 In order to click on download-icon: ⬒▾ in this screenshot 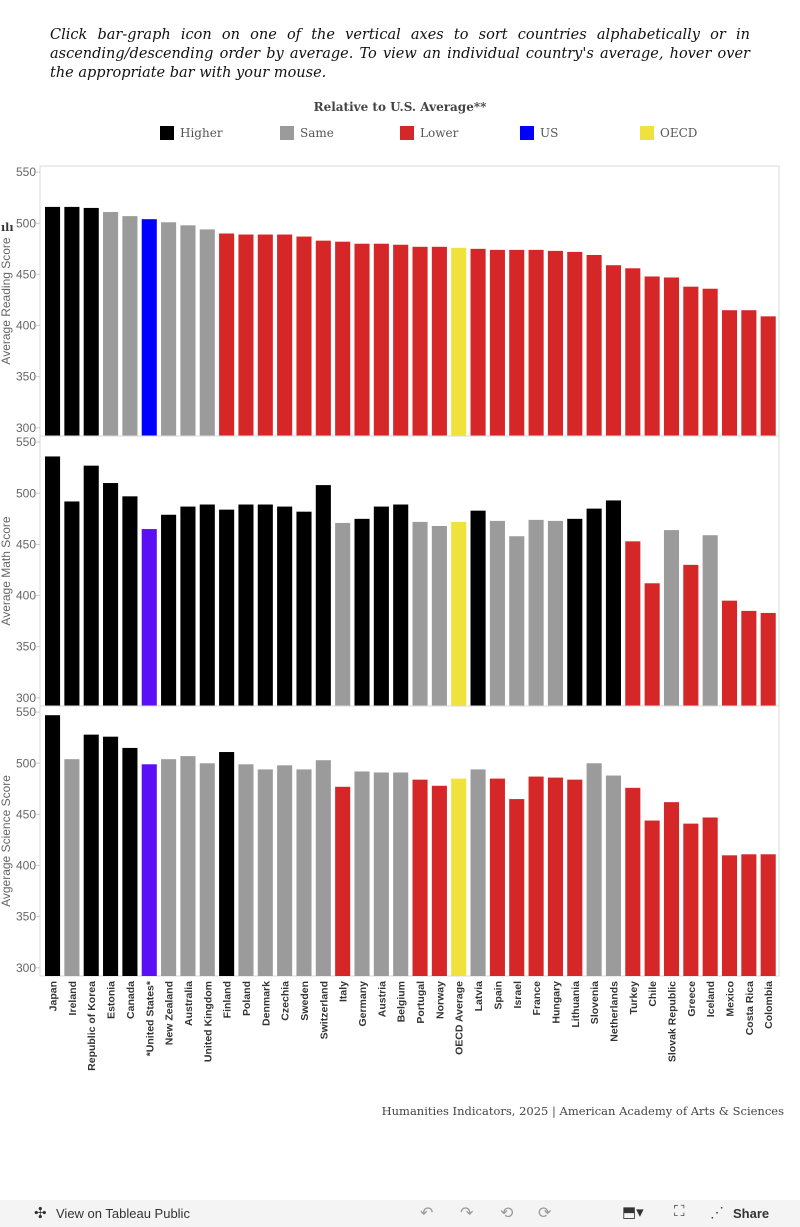, I will do `click(633, 1212)`.